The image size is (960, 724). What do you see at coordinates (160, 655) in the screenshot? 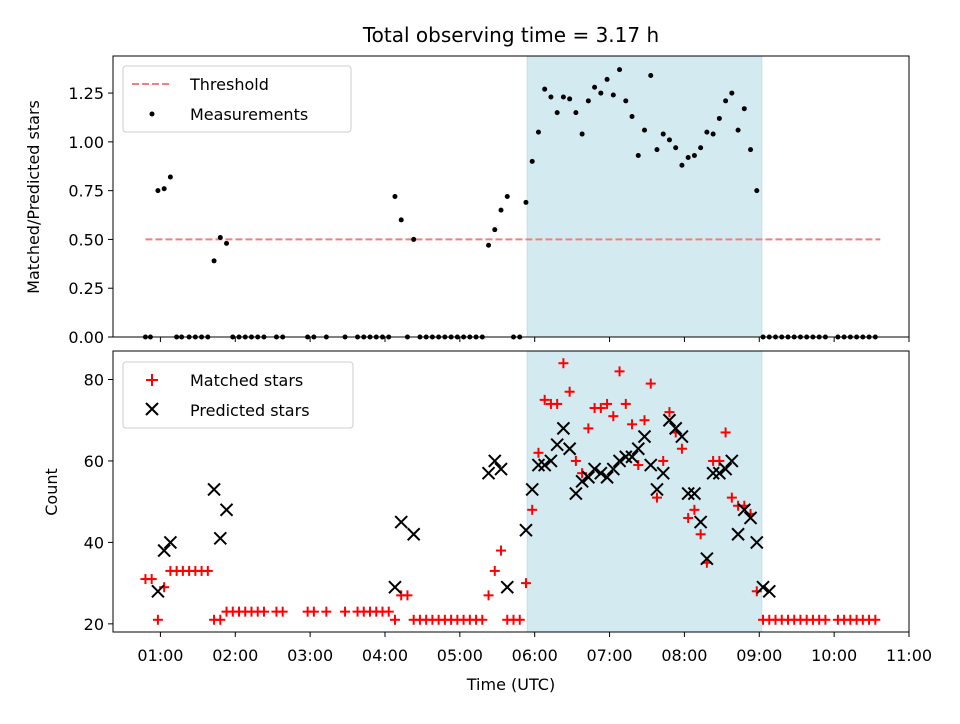
I see `x-tick-label: 01:00` at bounding box center [160, 655].